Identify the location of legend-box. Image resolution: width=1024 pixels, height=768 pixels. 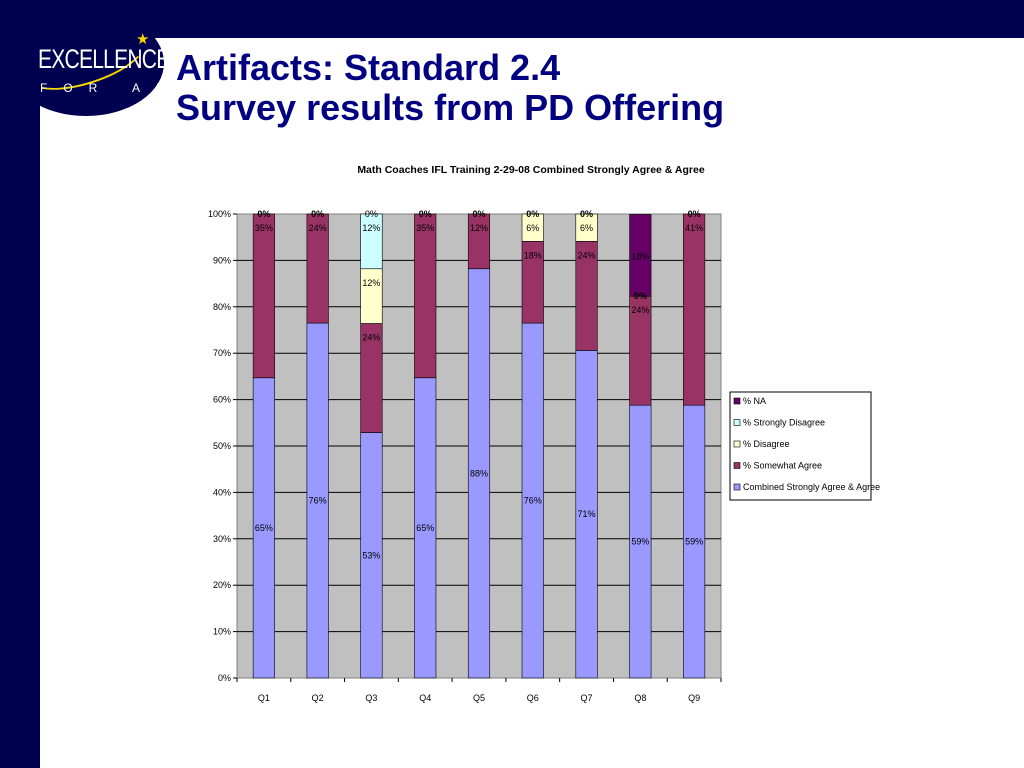
(800, 446).